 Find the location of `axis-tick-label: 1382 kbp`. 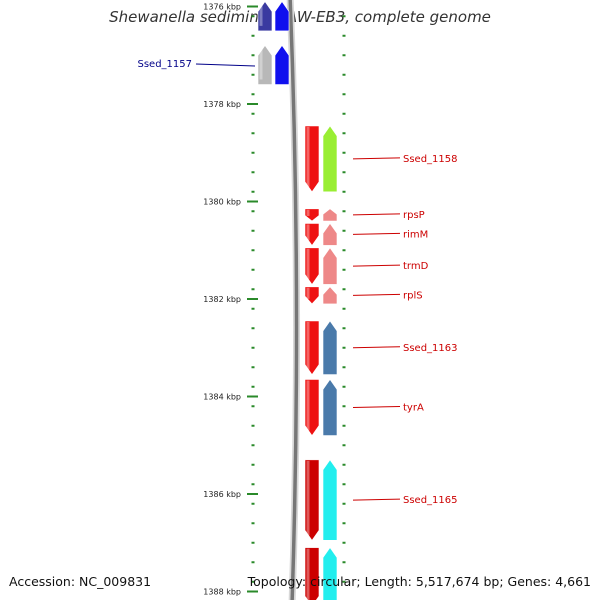

axis-tick-label: 1382 kbp is located at coordinates (222, 299).